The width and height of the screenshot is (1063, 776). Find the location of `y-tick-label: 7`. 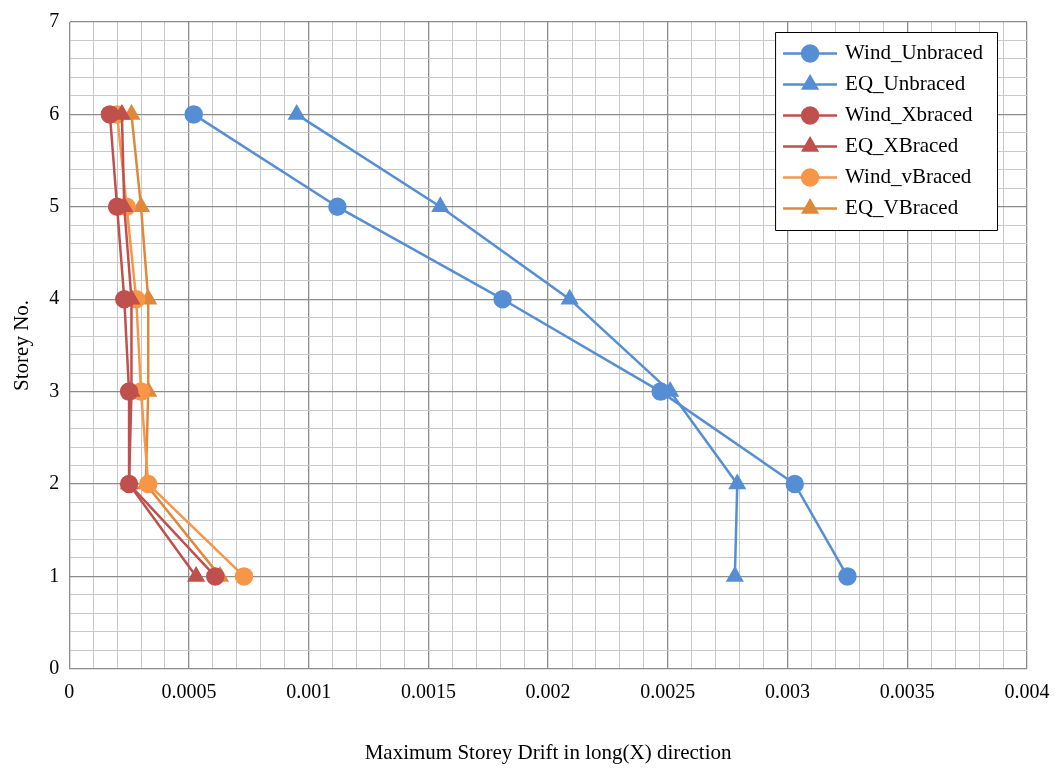

y-tick-label: 7 is located at coordinates (54, 20).